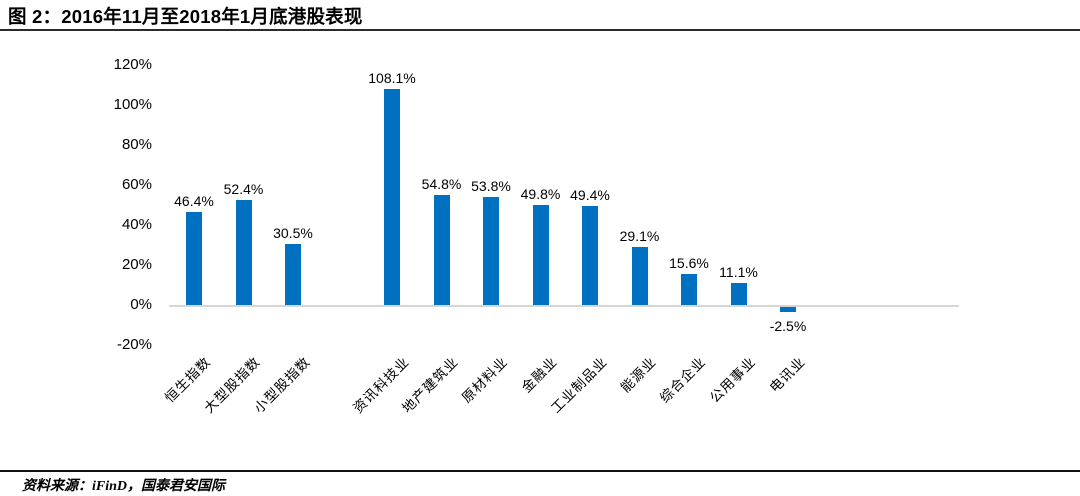 The image size is (1080, 496). What do you see at coordinates (484, 380) in the screenshot?
I see `x-axis-category-label: 原材料业` at bounding box center [484, 380].